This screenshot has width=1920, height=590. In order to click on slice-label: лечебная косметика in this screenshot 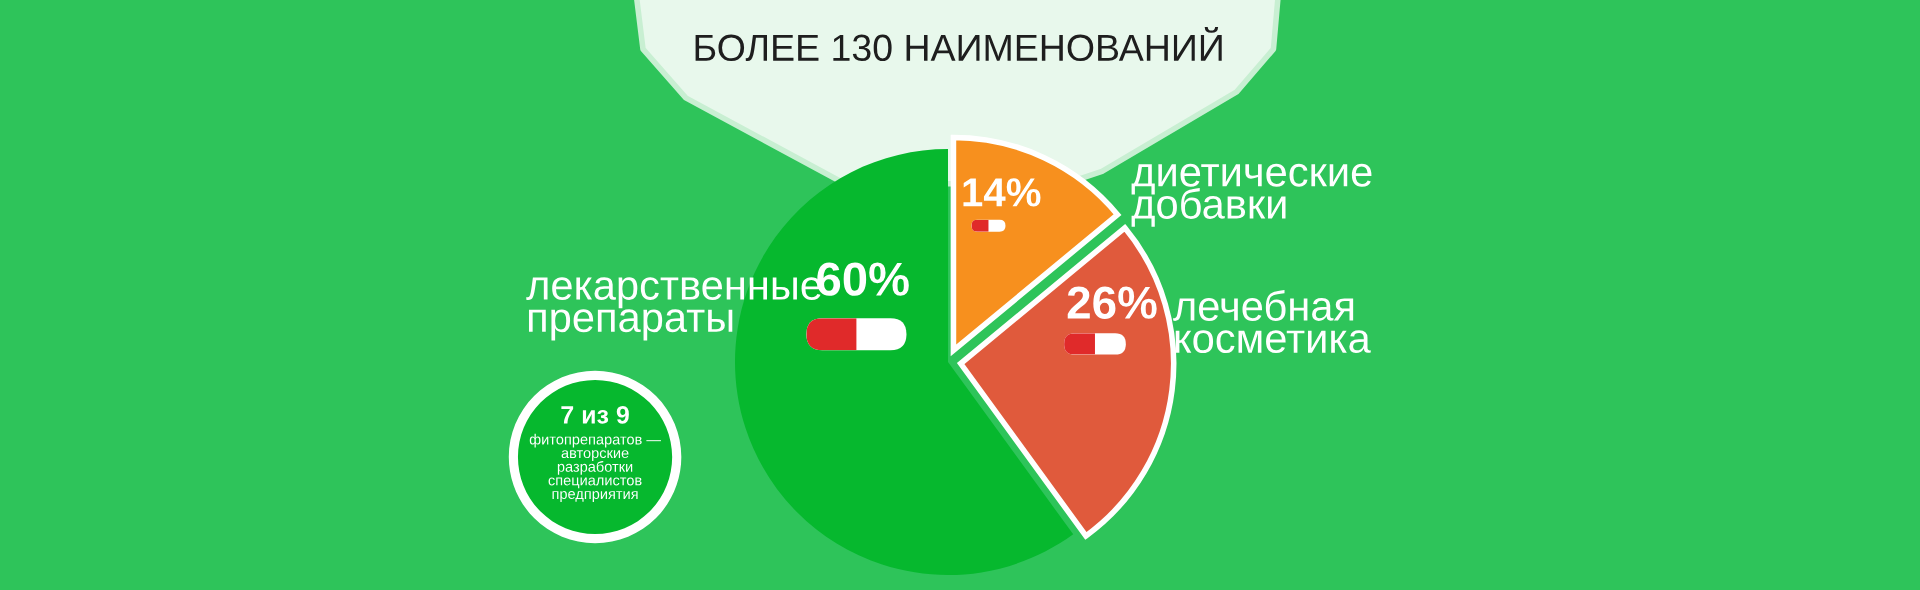, I will do `click(1272, 321)`.